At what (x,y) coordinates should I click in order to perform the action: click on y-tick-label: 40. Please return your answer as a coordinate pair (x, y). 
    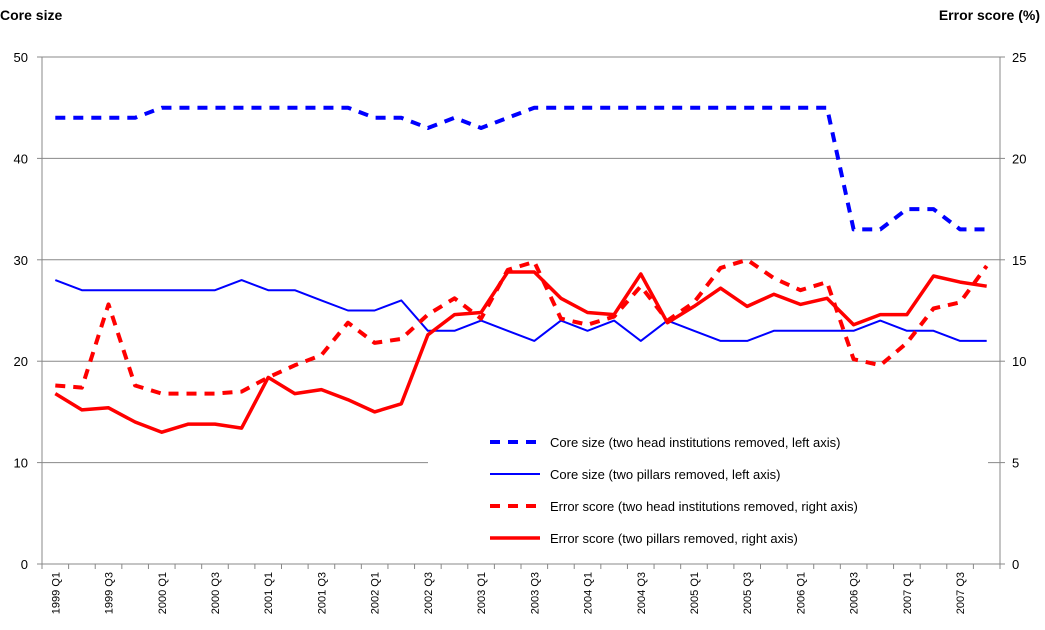
    Looking at the image, I should click on (21, 158).